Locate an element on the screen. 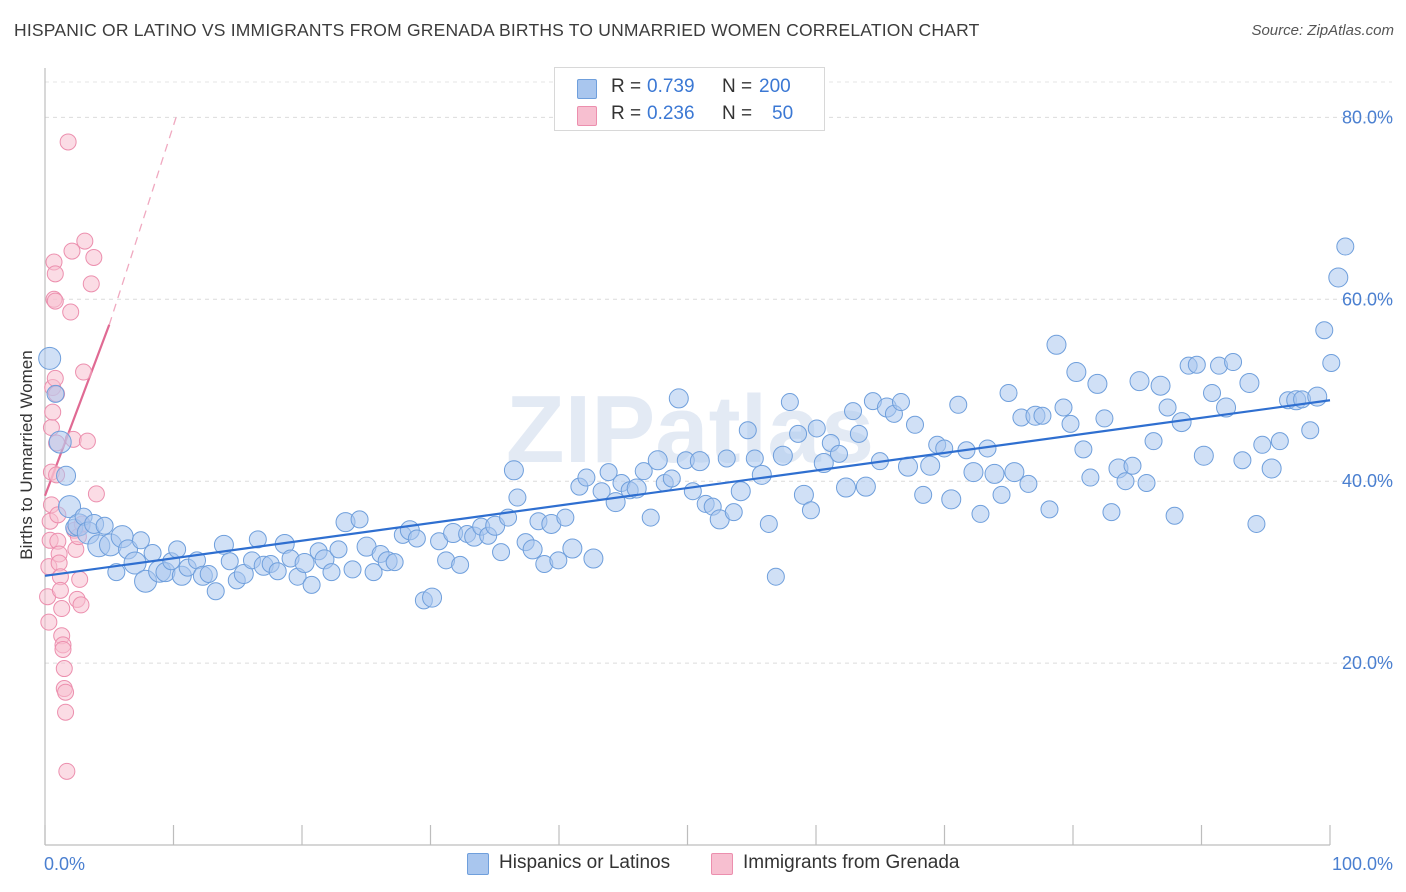 Image resolution: width=1406 pixels, height=892 pixels. legend-swatch-grenada is located at coordinates (722, 864).